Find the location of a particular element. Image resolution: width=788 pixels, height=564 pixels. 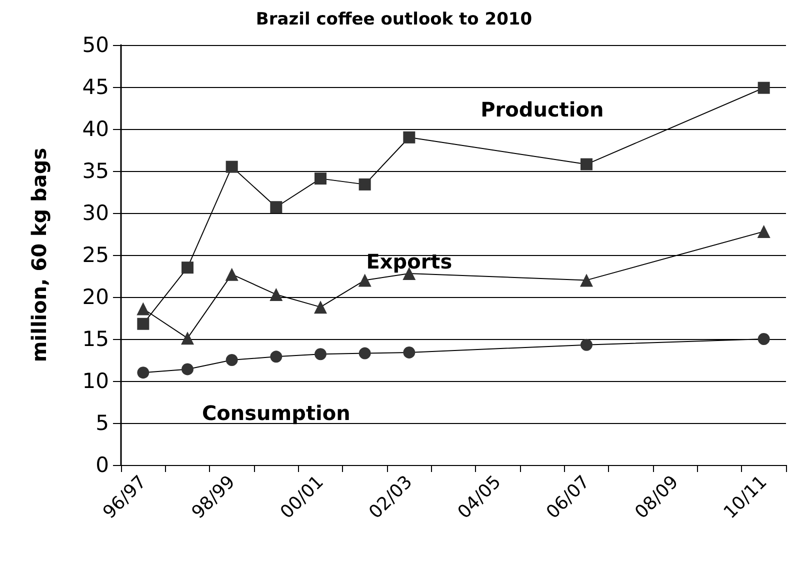

chart-title: Brazil coffee outlook to 2010 is located at coordinates (394, 20).